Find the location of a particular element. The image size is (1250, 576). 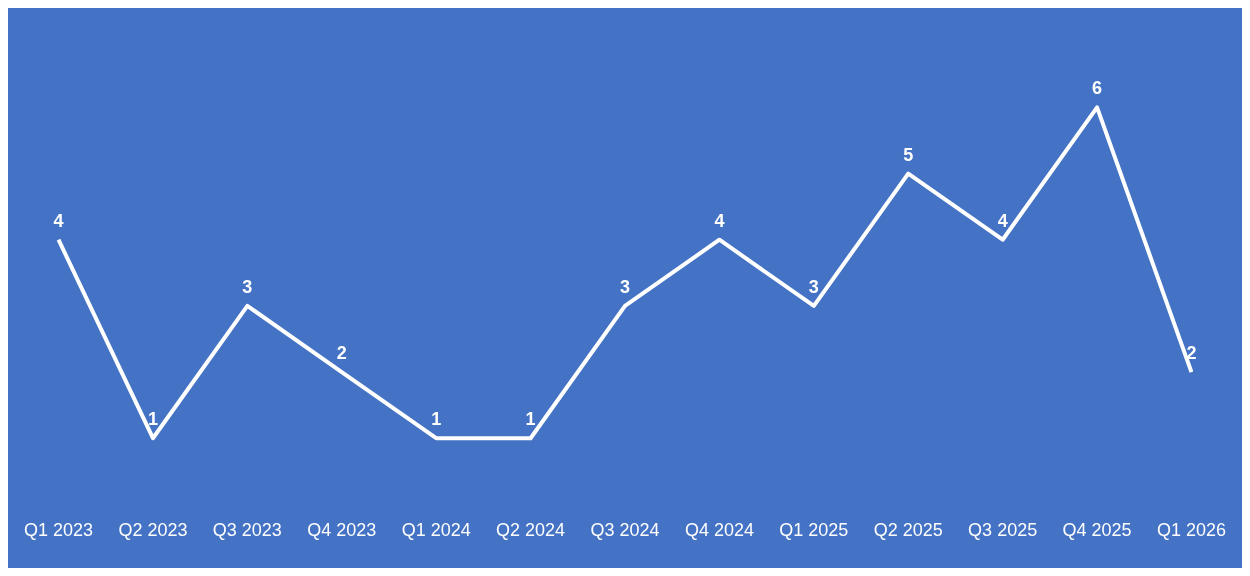

x-tick-label: Q1 2023 is located at coordinates (59, 530).